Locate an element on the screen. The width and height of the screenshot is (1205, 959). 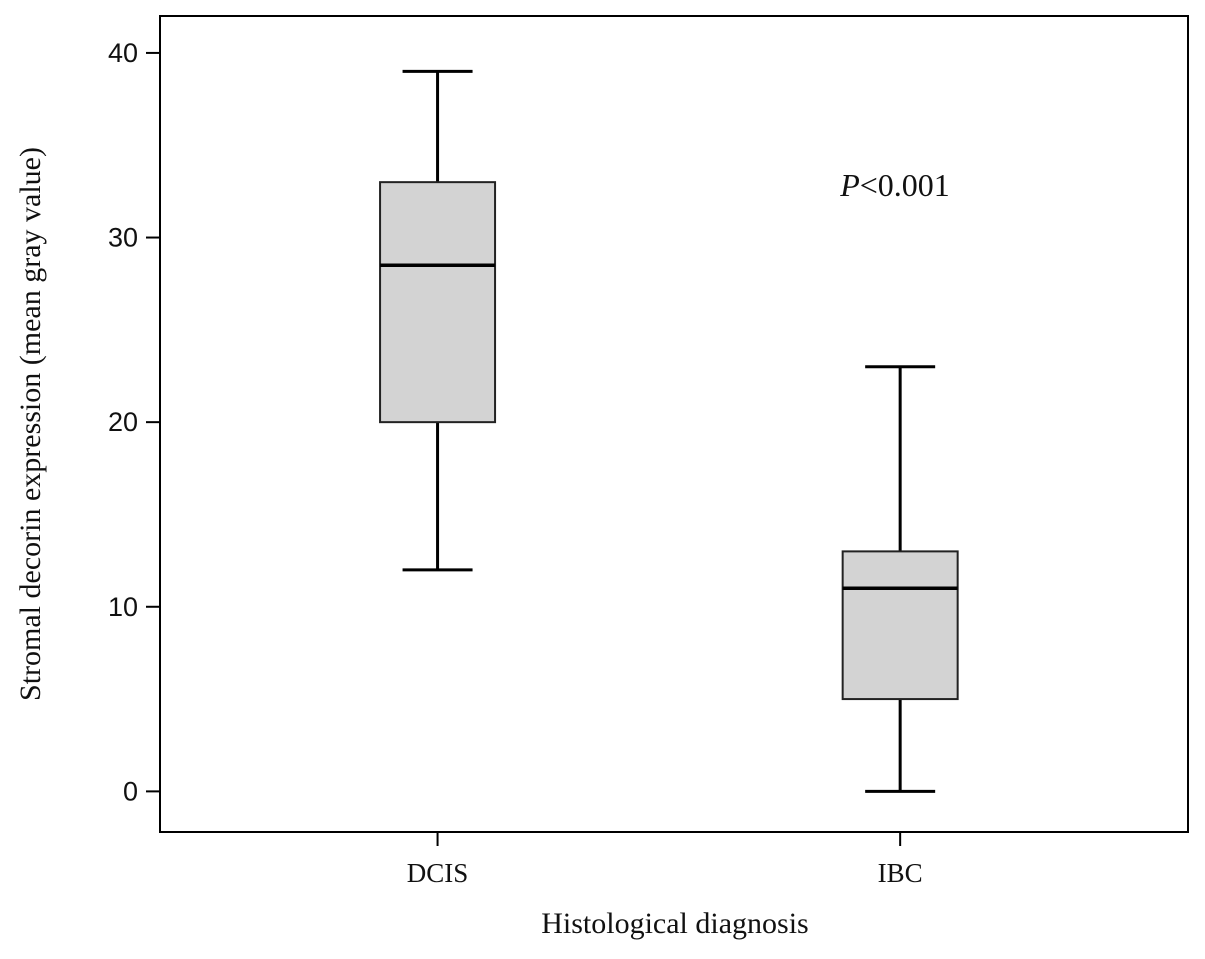
y-tick-label: 40 is located at coordinates (123, 53).